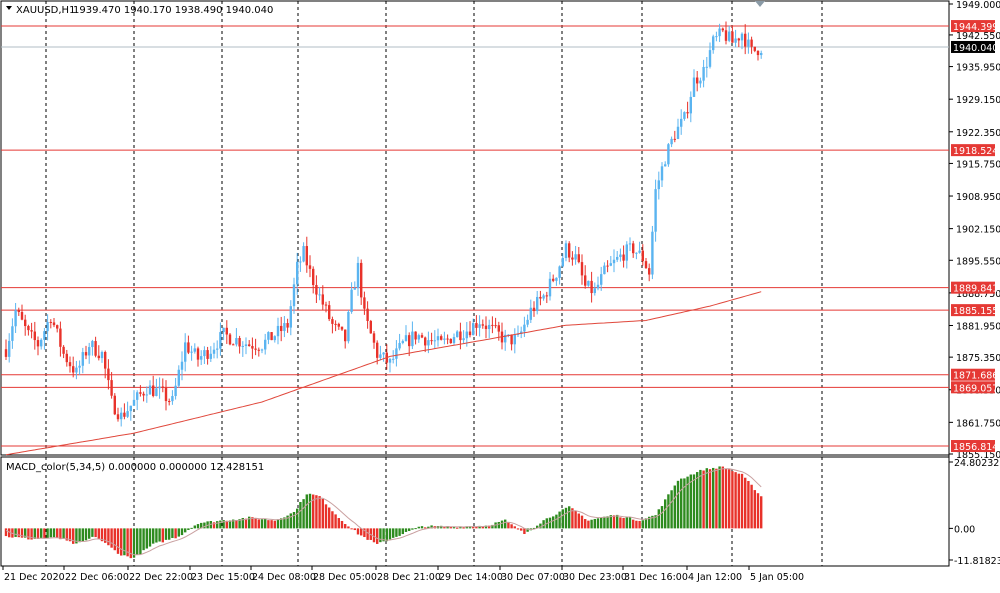 This screenshot has width=1000, height=593. What do you see at coordinates (760, 4) in the screenshot?
I see `chart-shift-marker-icon` at bounding box center [760, 4].